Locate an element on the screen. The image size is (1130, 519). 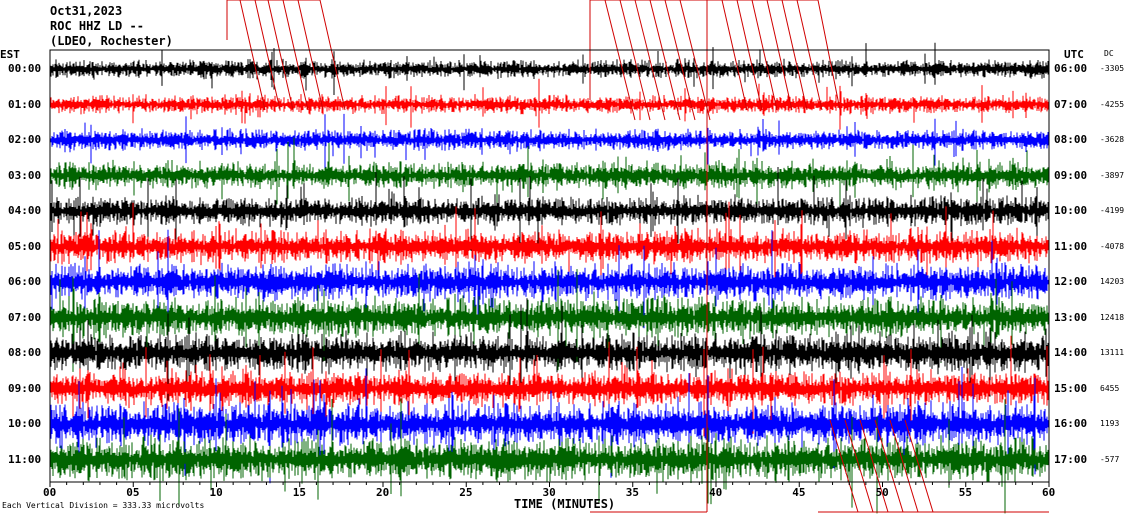
est-label: 03:00 is located at coordinates (25, 175).